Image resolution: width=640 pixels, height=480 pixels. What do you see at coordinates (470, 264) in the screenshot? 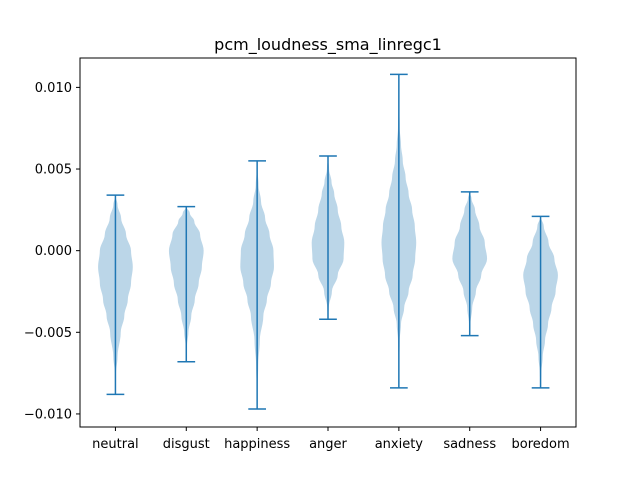
I see `violin-sadness` at bounding box center [470, 264].